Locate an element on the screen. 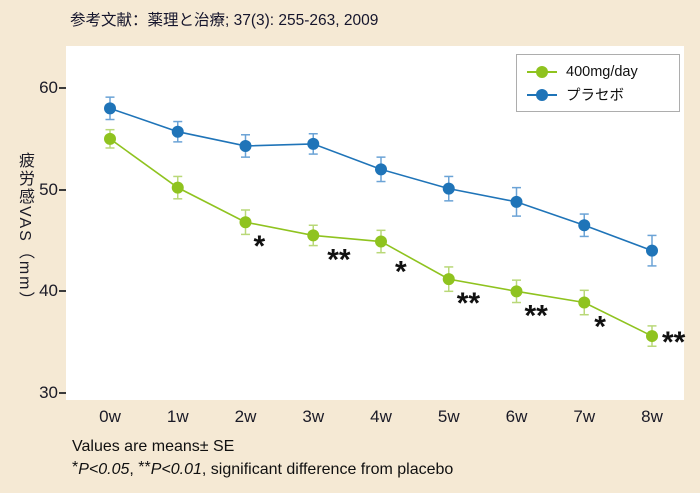 This screenshot has width=700, height=493. x-tick-label: 0w is located at coordinates (110, 416).